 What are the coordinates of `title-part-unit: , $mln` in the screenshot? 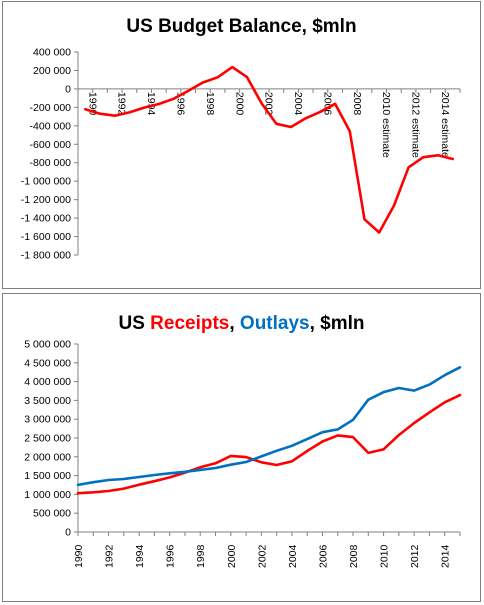 It's located at (337, 323).